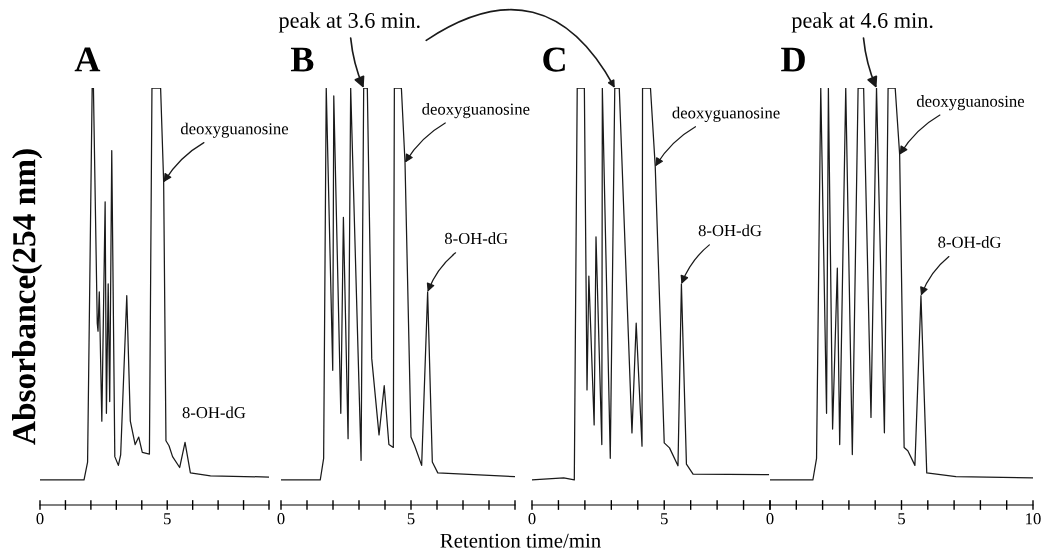 This screenshot has height=560, width=1041. Describe the element at coordinates (27, 297) in the screenshot. I see `y-axis-title: Absorbance(254 nm)` at that location.